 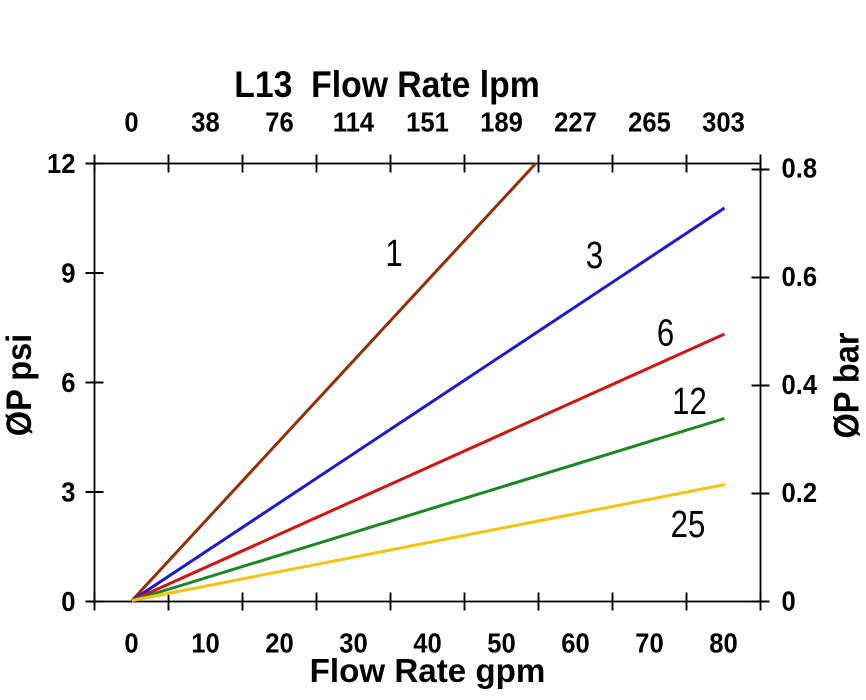 I want to click on svg-text: 76, so click(x=279, y=122).